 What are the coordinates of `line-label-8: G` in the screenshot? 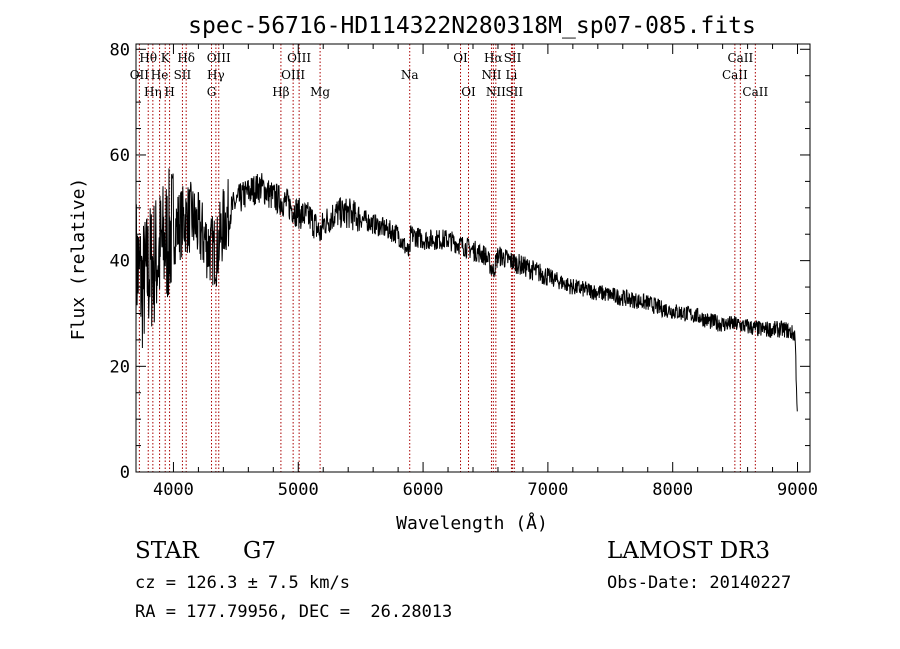 It's located at (212, 92).